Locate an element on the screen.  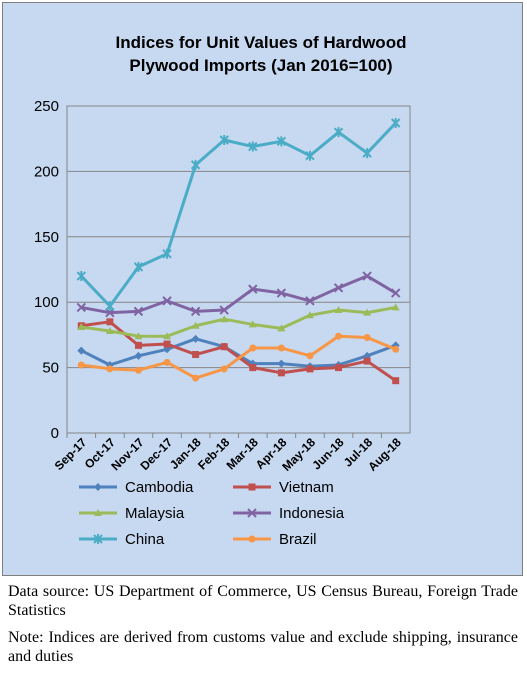
series-line-cambodia is located at coordinates (238, 352).